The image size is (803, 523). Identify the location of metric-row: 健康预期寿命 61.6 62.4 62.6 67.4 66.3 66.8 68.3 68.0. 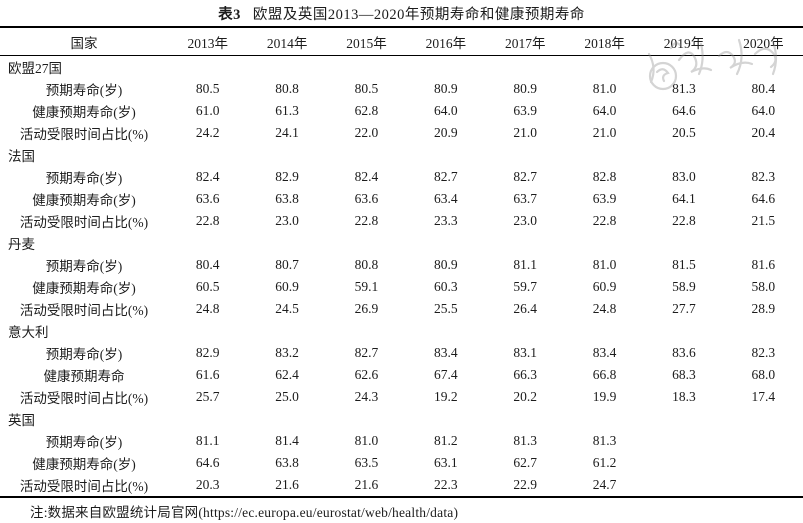
(401, 375).